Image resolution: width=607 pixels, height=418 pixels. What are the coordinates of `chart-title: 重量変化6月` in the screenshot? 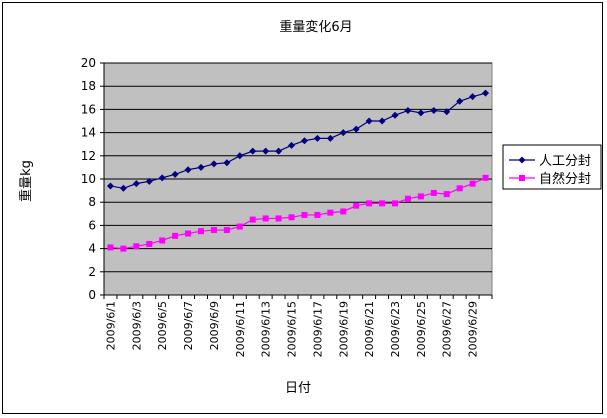 It's located at (315, 27).